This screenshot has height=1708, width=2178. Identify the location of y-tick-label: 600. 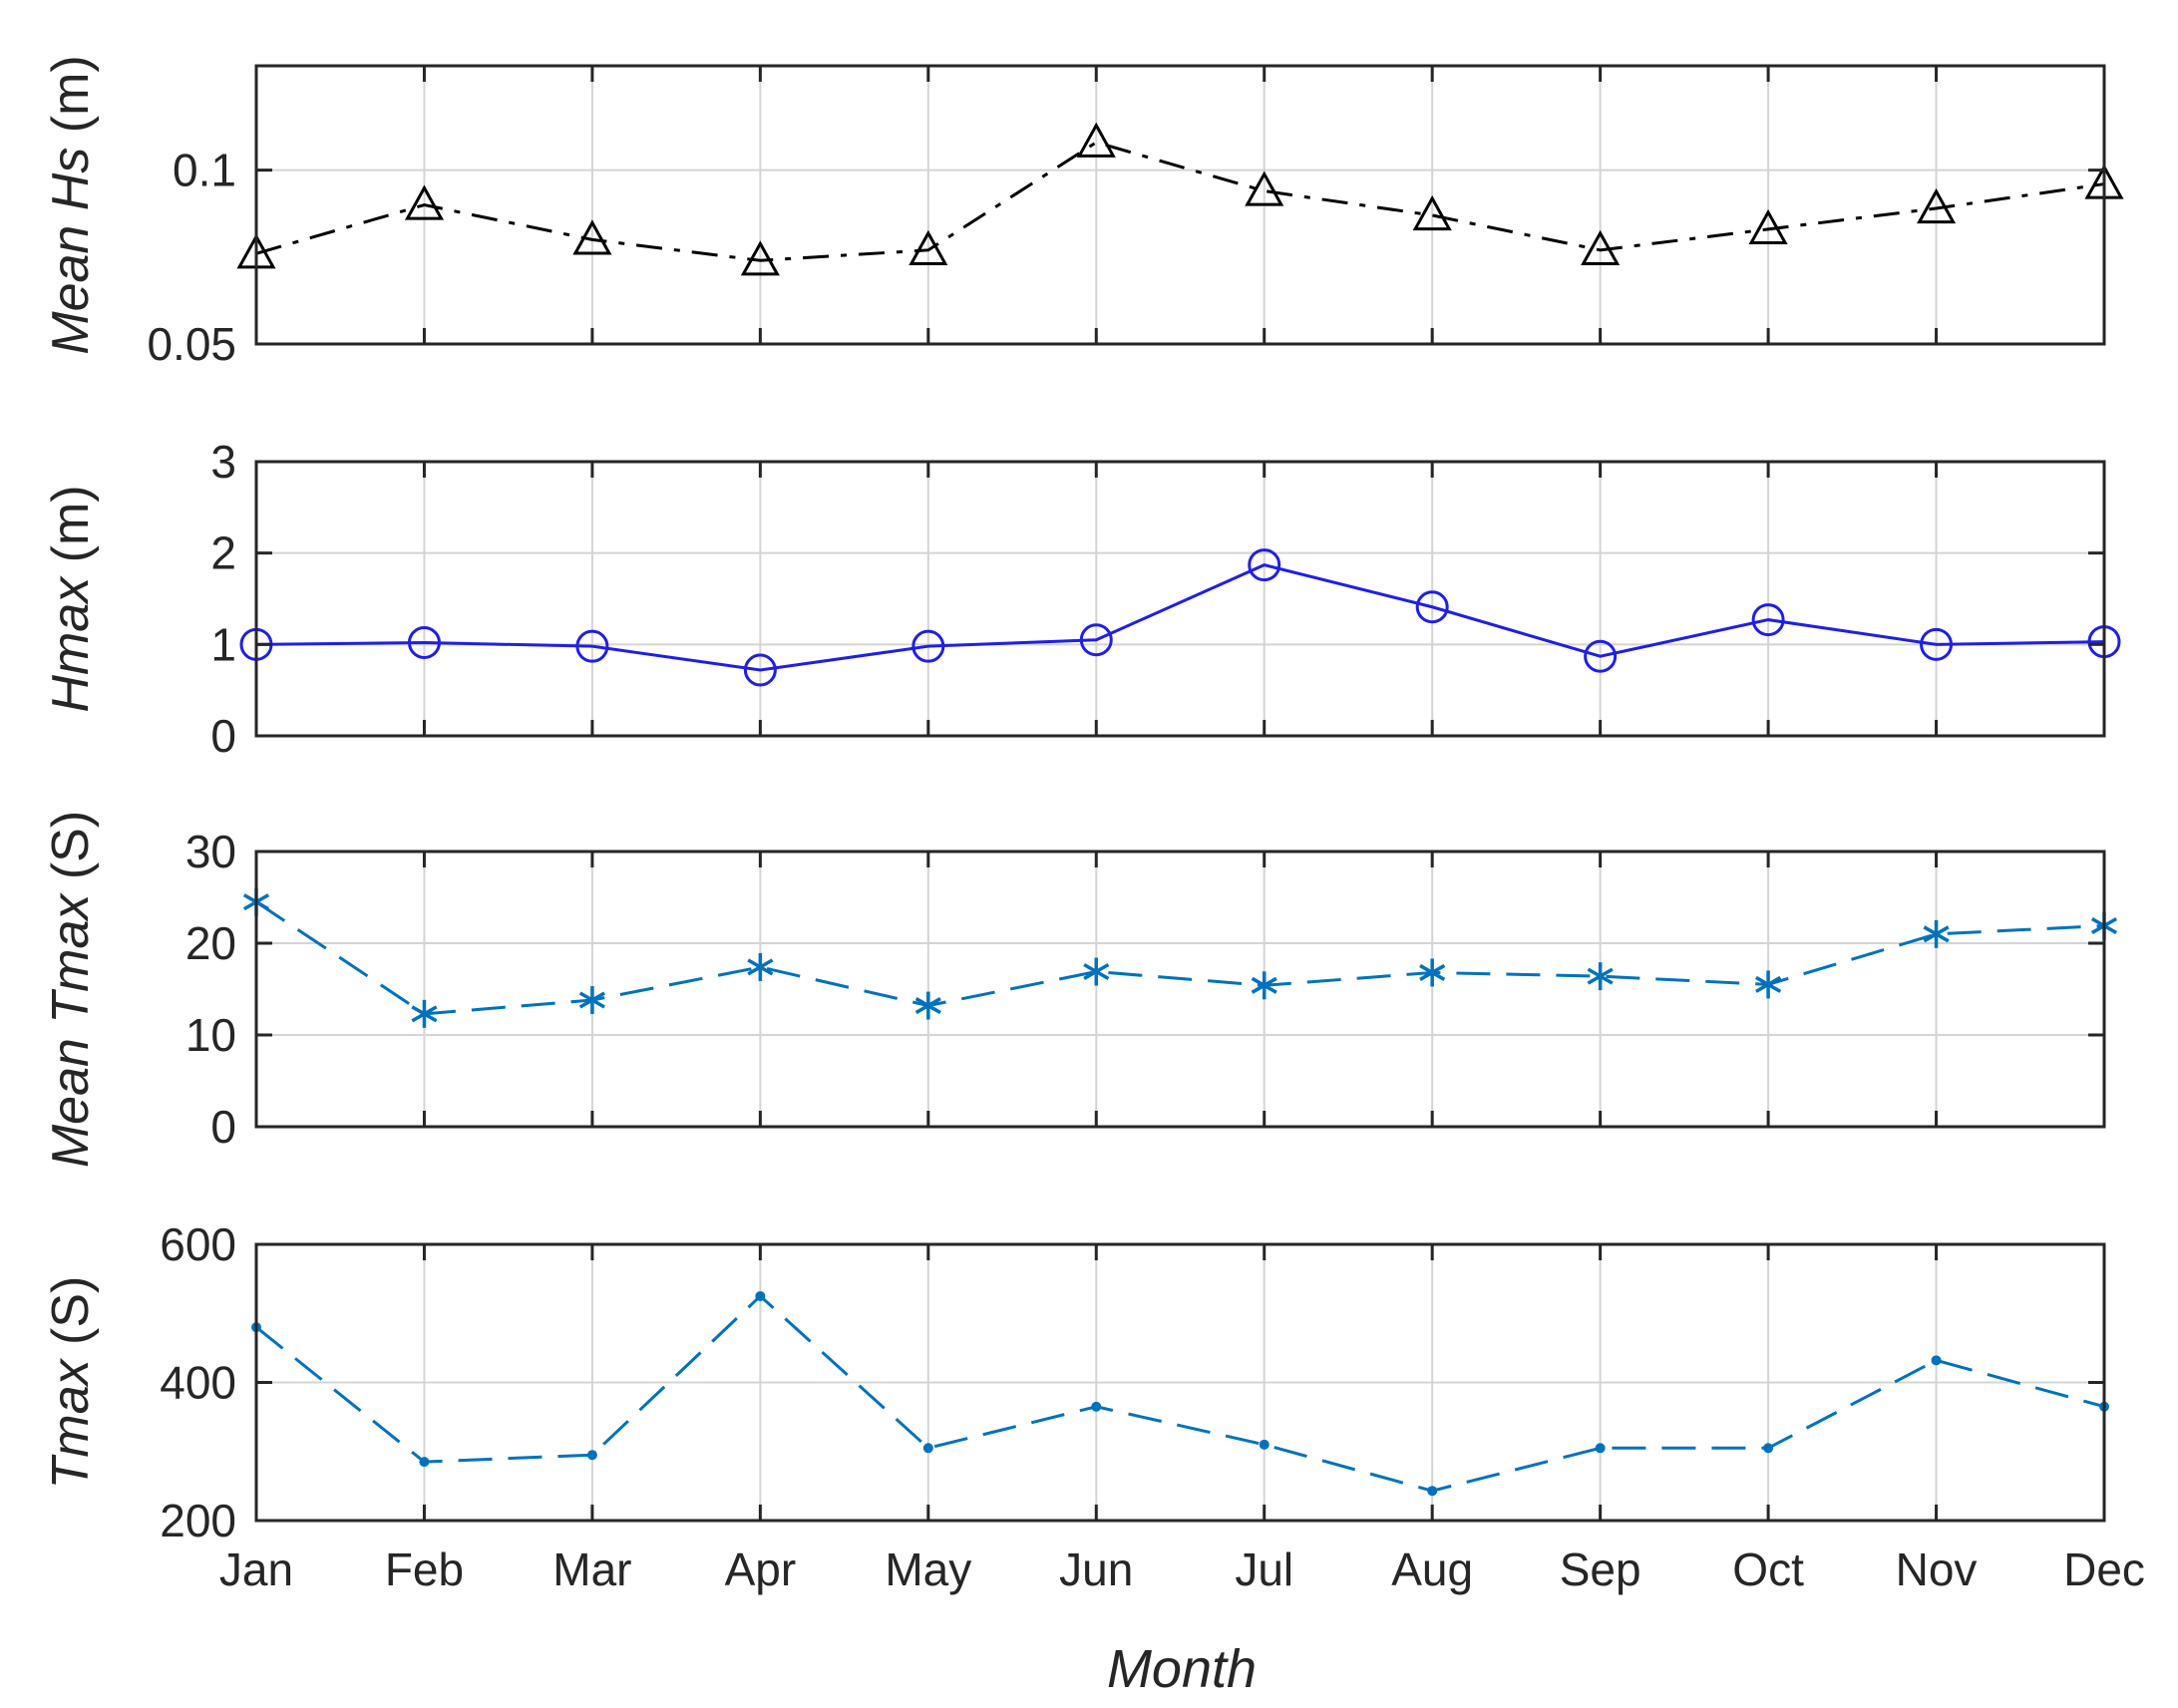
(198, 1244).